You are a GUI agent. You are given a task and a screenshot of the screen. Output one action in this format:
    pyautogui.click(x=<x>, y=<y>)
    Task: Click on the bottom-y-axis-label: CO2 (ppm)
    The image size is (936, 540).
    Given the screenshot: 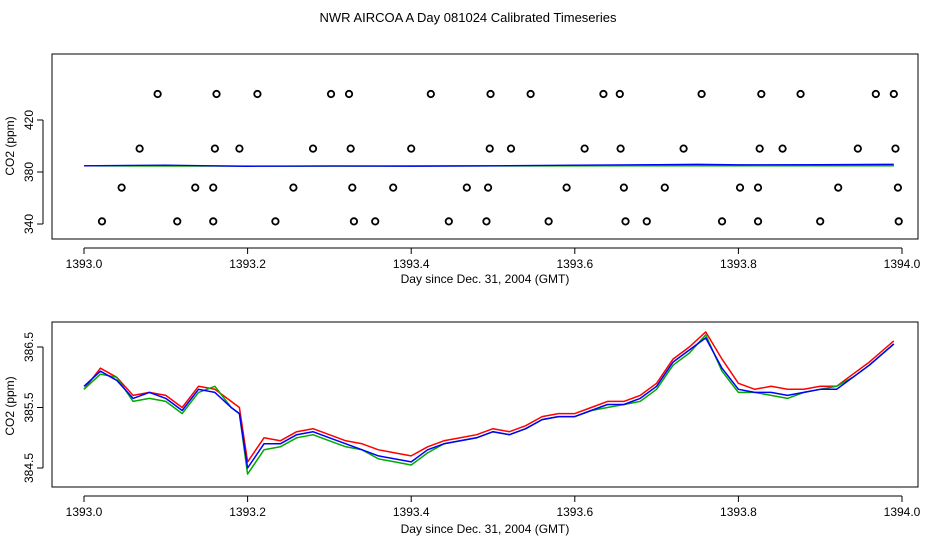 What is the action you would take?
    pyautogui.click(x=10, y=405)
    